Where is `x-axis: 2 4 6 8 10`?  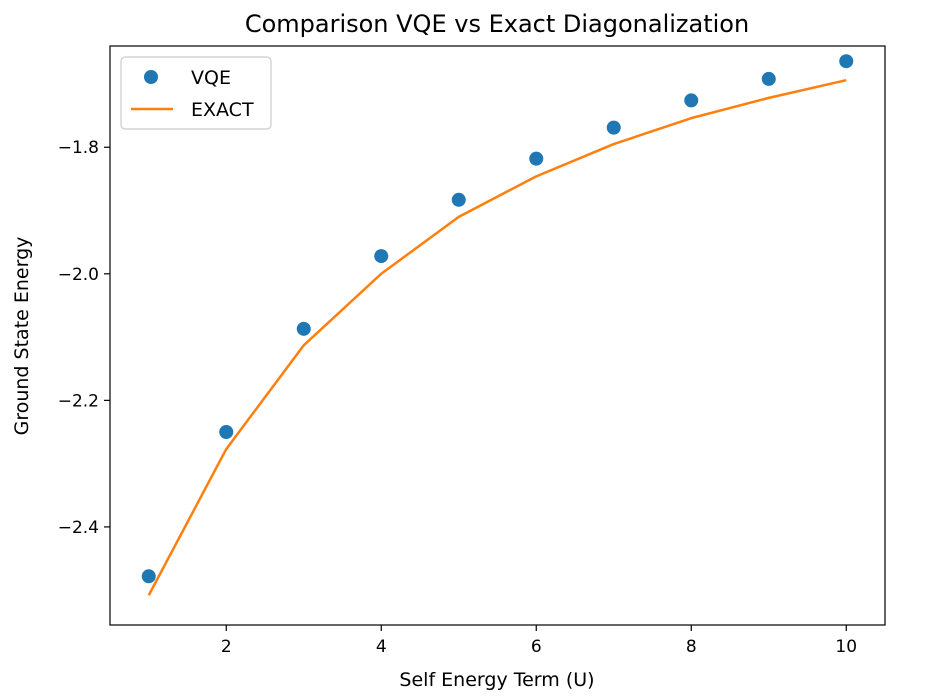
x-axis: 2 4 6 8 10 is located at coordinates (539, 641).